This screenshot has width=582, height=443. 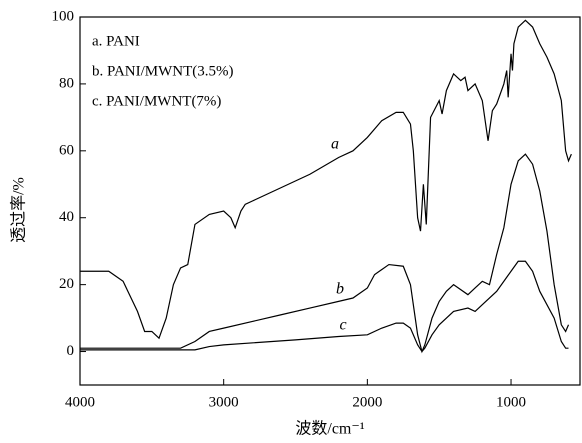 I want to click on y-axis-title: 透过率/%, so click(x=19, y=210).